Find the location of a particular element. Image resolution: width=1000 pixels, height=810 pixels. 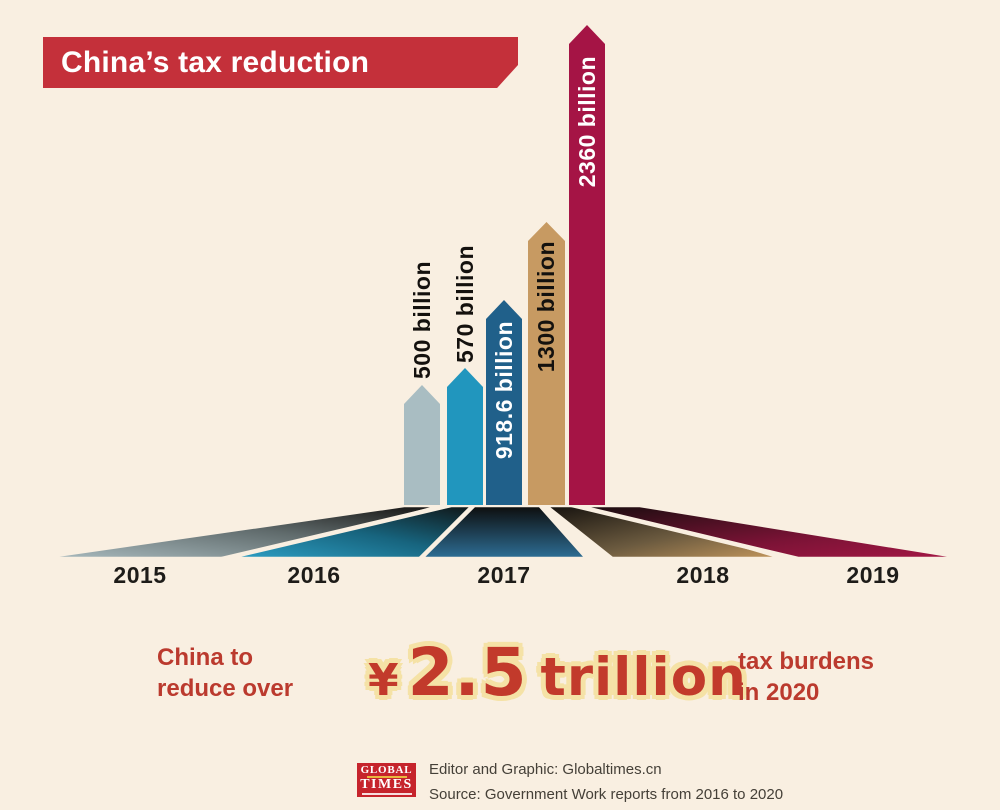

bar-2017 is located at coordinates (504, 402).